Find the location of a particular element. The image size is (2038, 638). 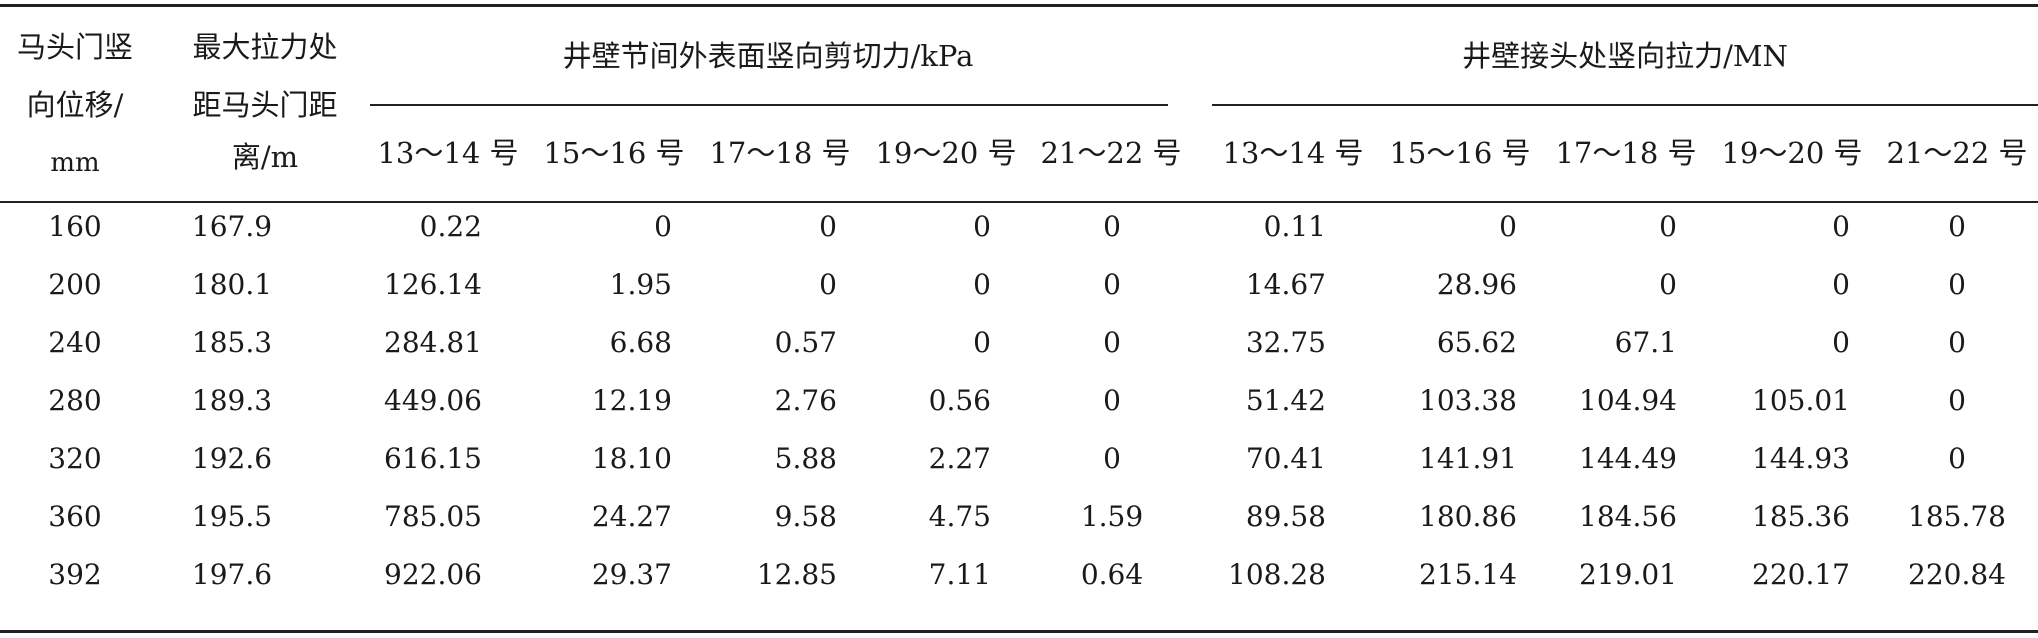

table-cell-r5-c12: 0 is located at coordinates (1957, 458).